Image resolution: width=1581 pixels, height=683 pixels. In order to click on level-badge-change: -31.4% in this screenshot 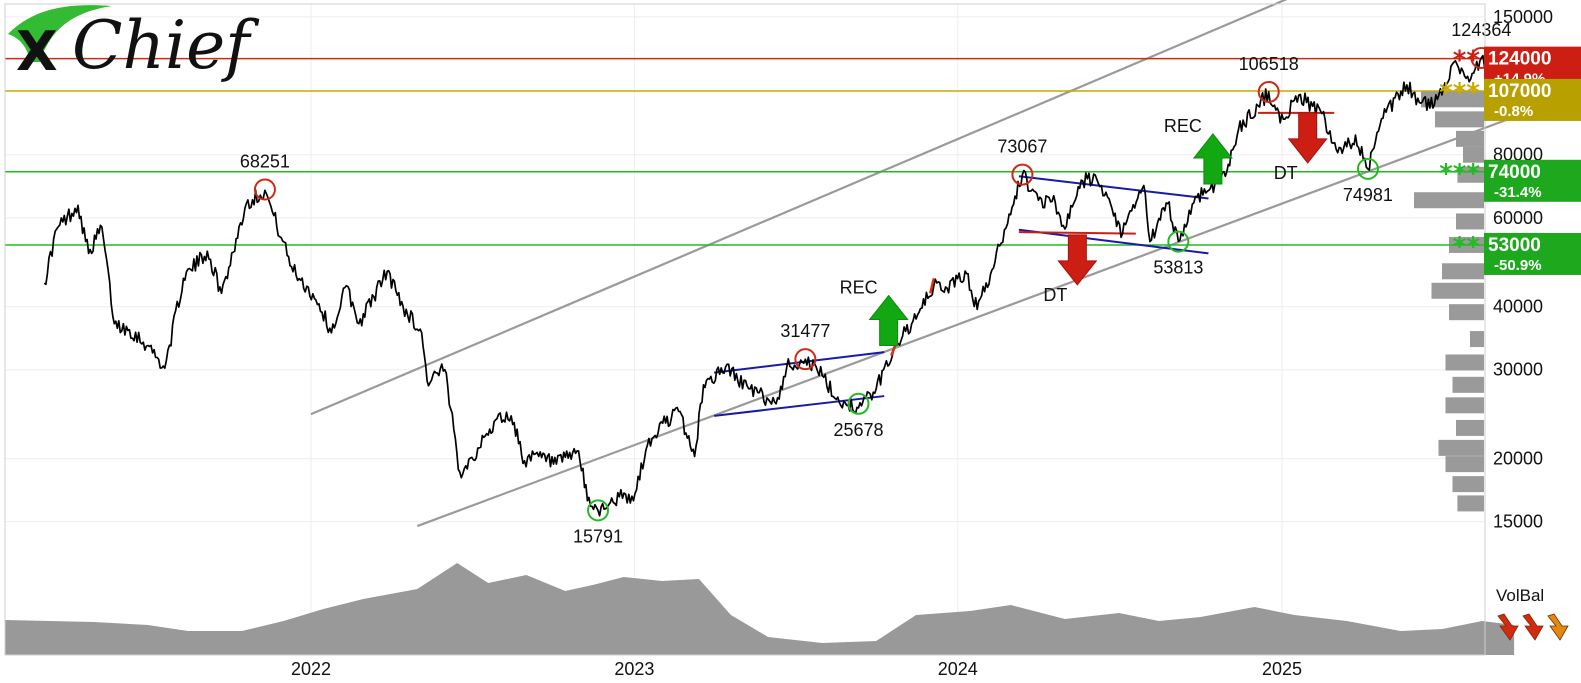, I will do `click(1518, 192)`.